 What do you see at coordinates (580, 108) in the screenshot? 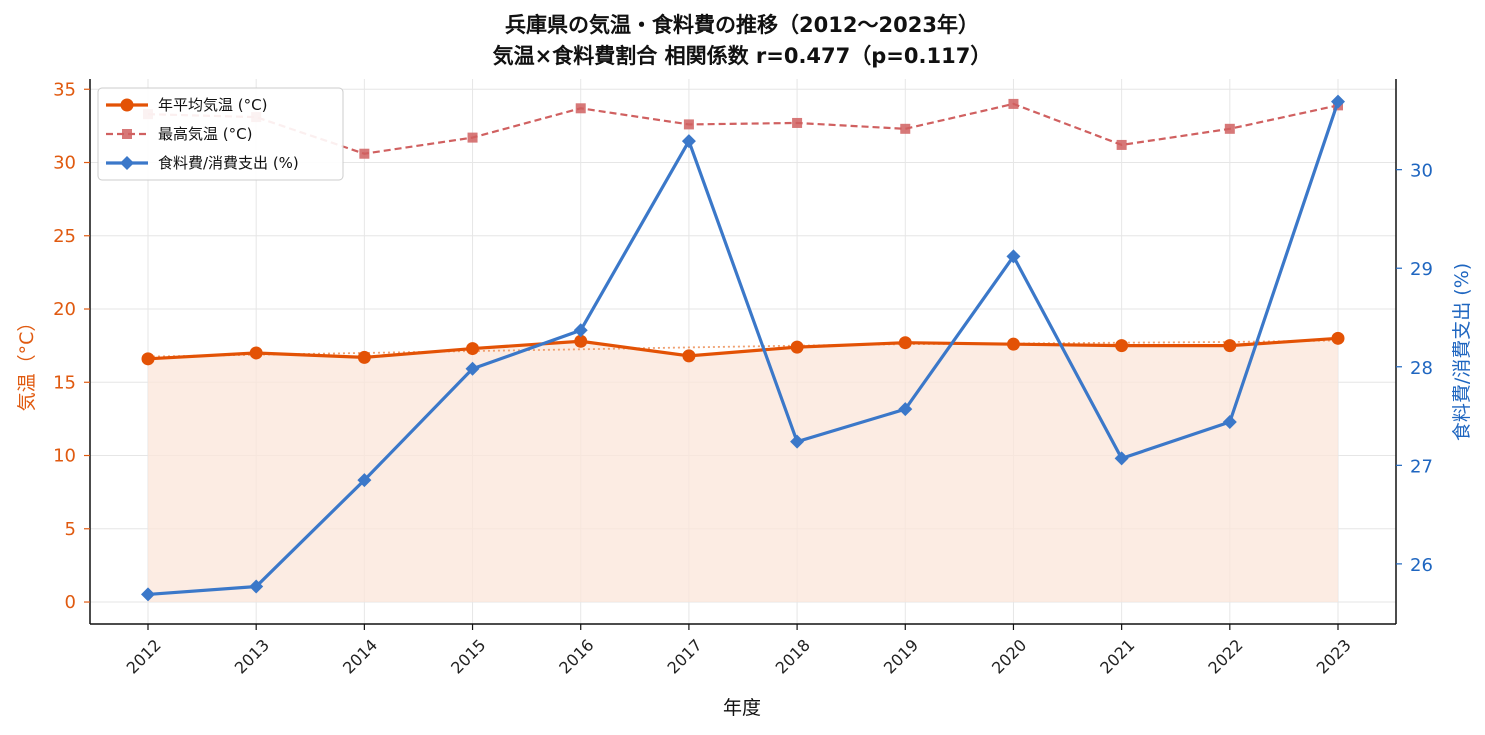
I see `max-temp-point-2016` at bounding box center [580, 108].